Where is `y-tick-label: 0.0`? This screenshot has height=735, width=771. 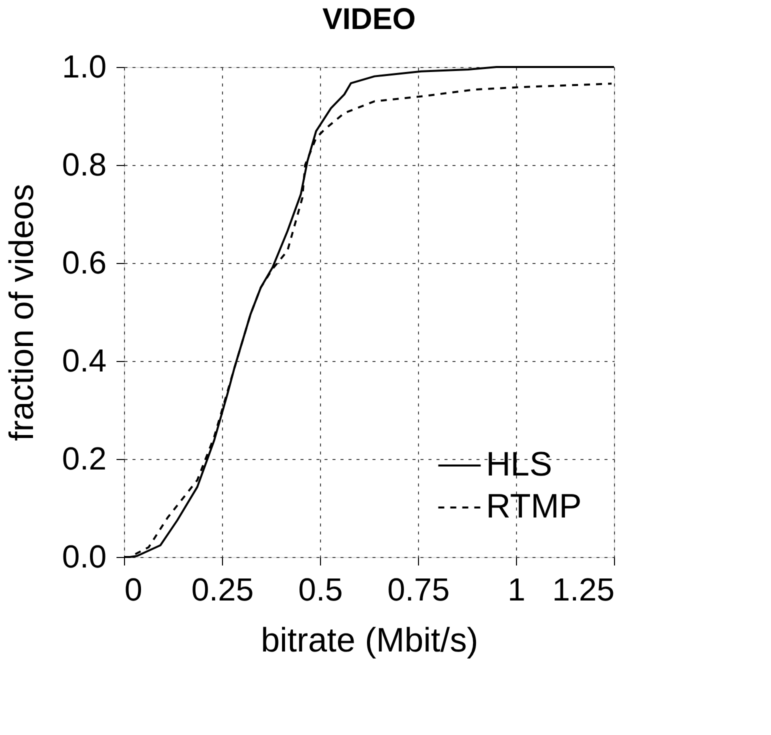 y-tick-label: 0.0 is located at coordinates (84, 556).